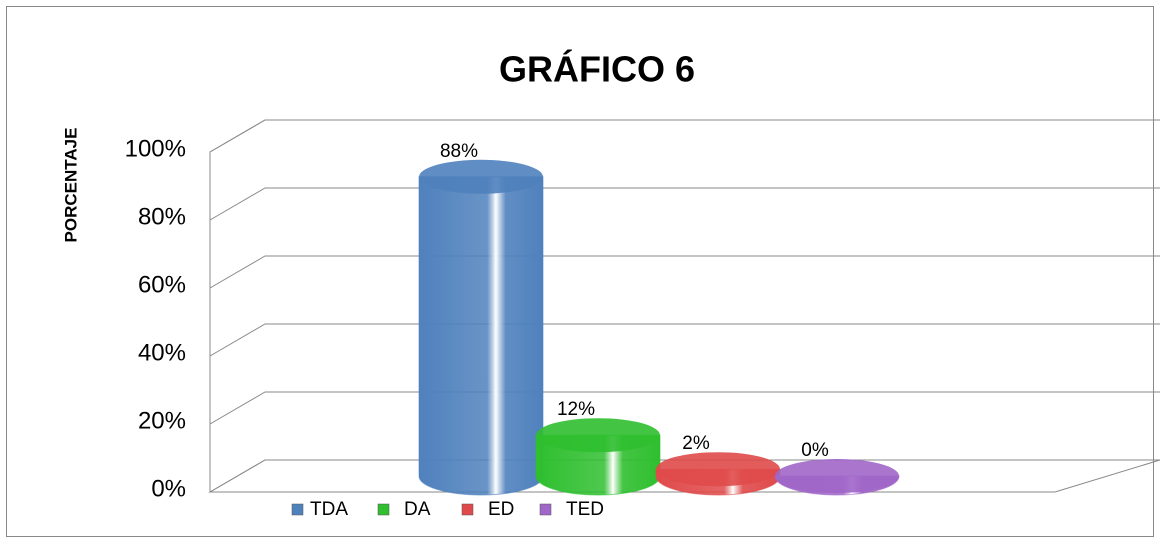 The image size is (1160, 549). I want to click on data-label: 2%, so click(696, 443).